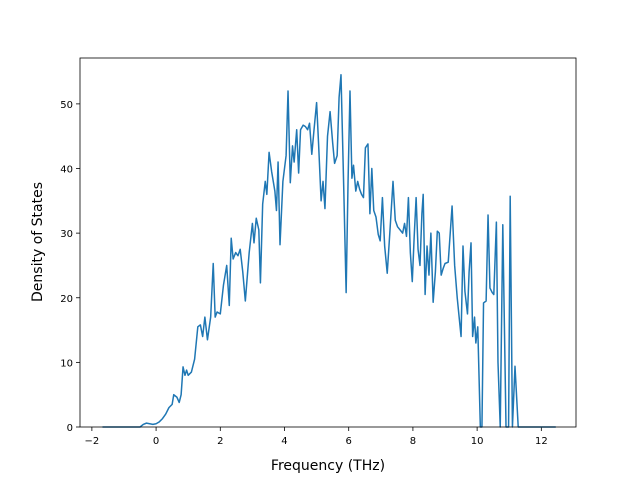 The image size is (640, 480). Describe the element at coordinates (328, 466) in the screenshot. I see `x-axis-label: Frequency (THz)` at that location.